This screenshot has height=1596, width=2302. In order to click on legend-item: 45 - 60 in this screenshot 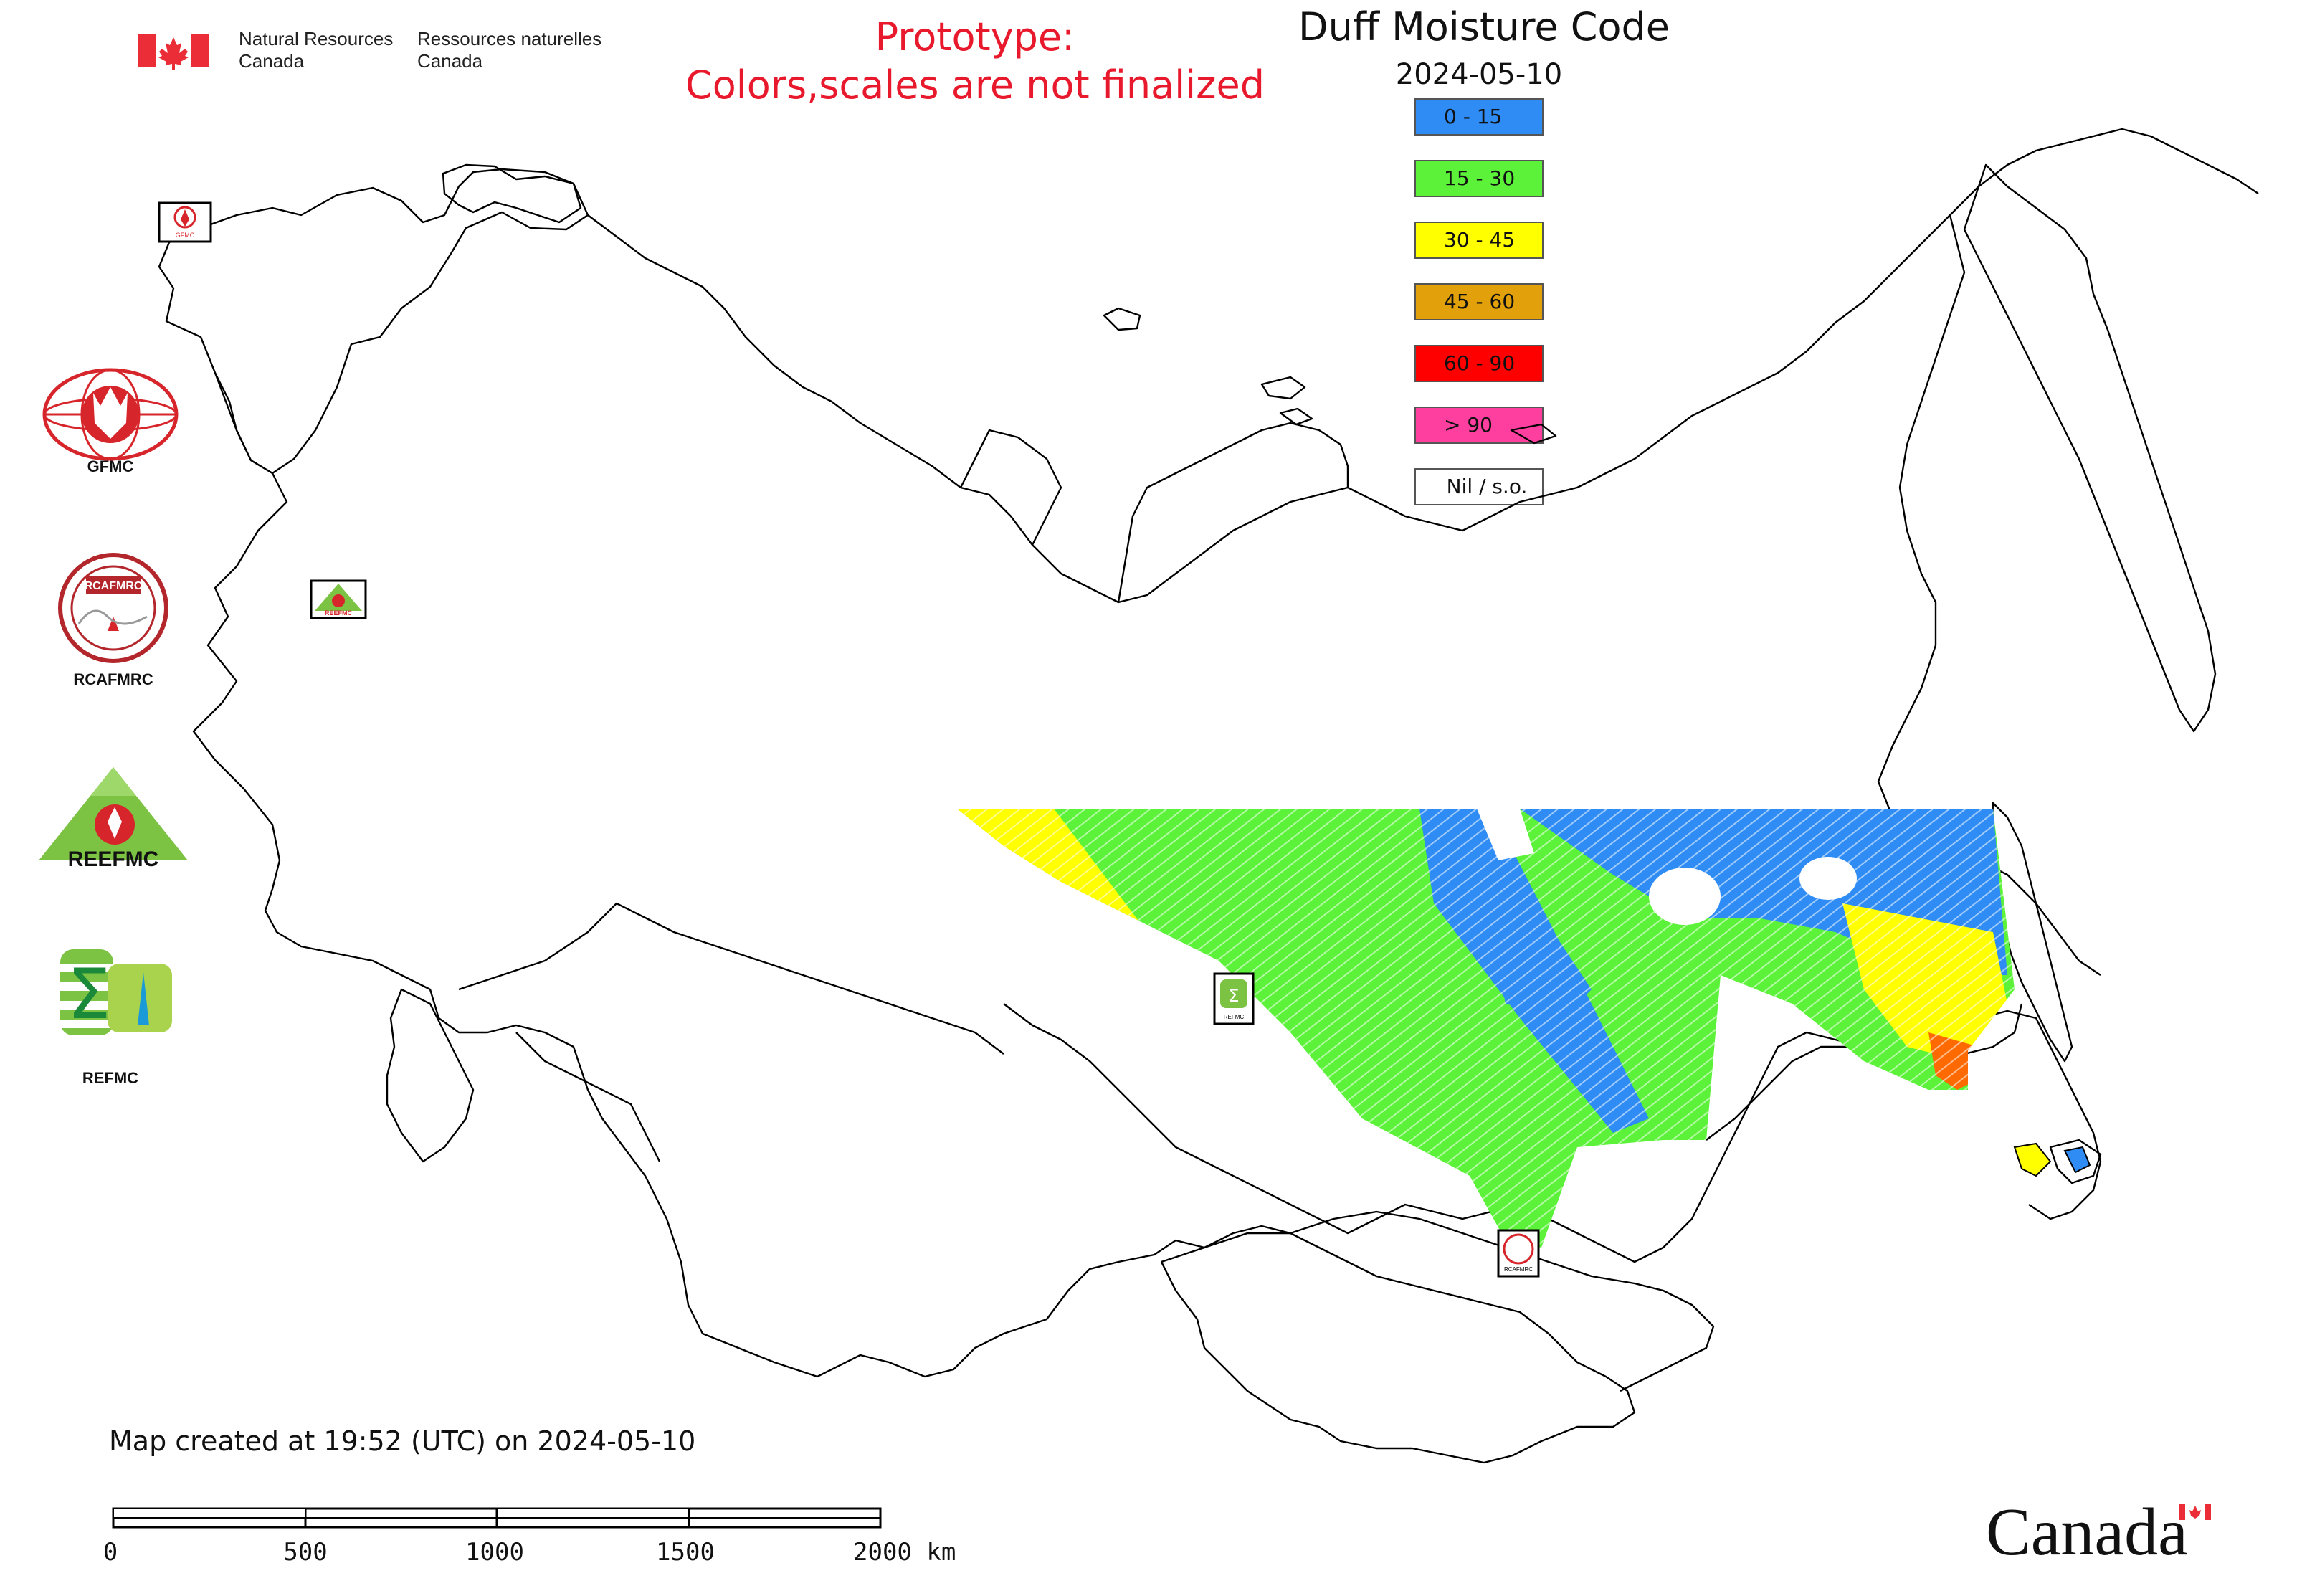, I will do `click(1479, 301)`.